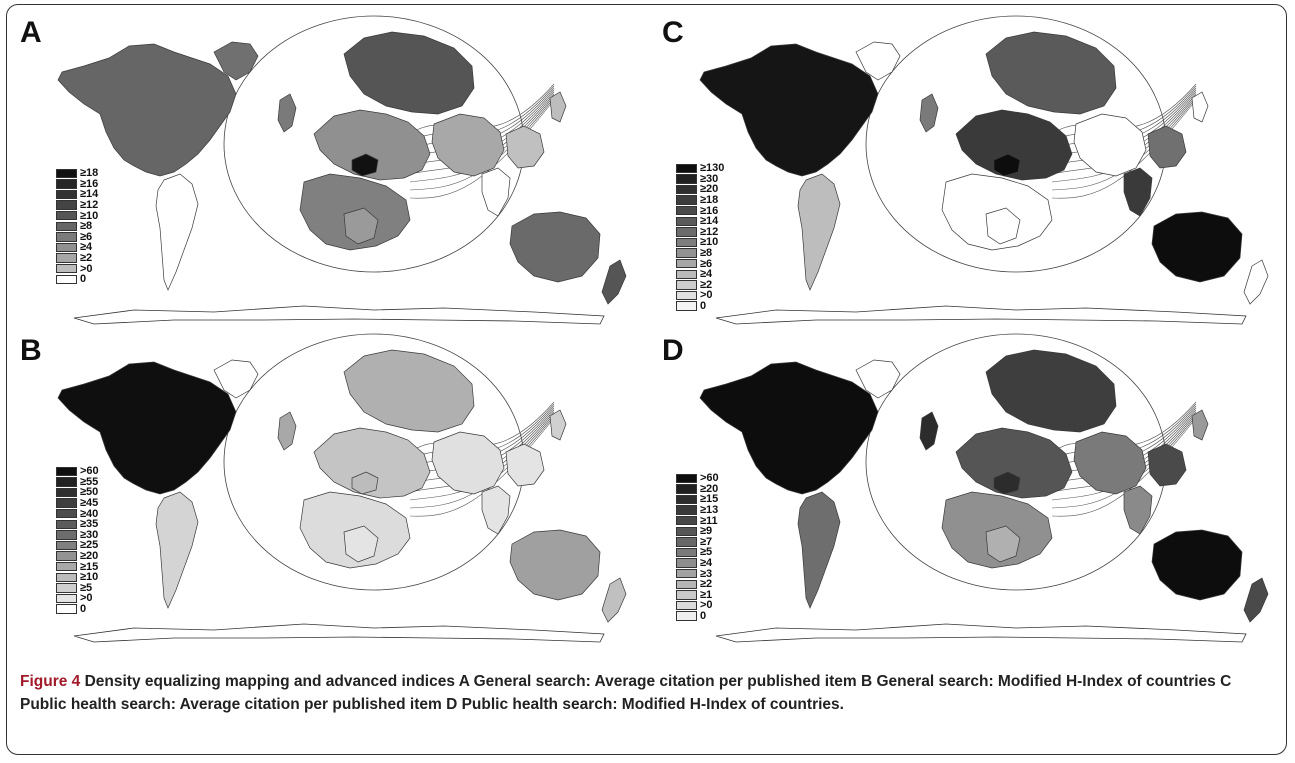  I want to click on region-india-a, so click(496, 192).